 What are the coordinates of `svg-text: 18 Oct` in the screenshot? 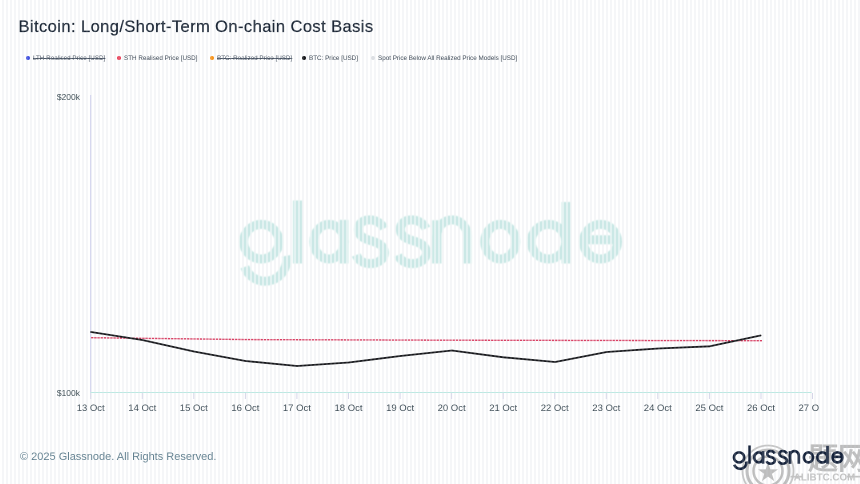 It's located at (349, 408).